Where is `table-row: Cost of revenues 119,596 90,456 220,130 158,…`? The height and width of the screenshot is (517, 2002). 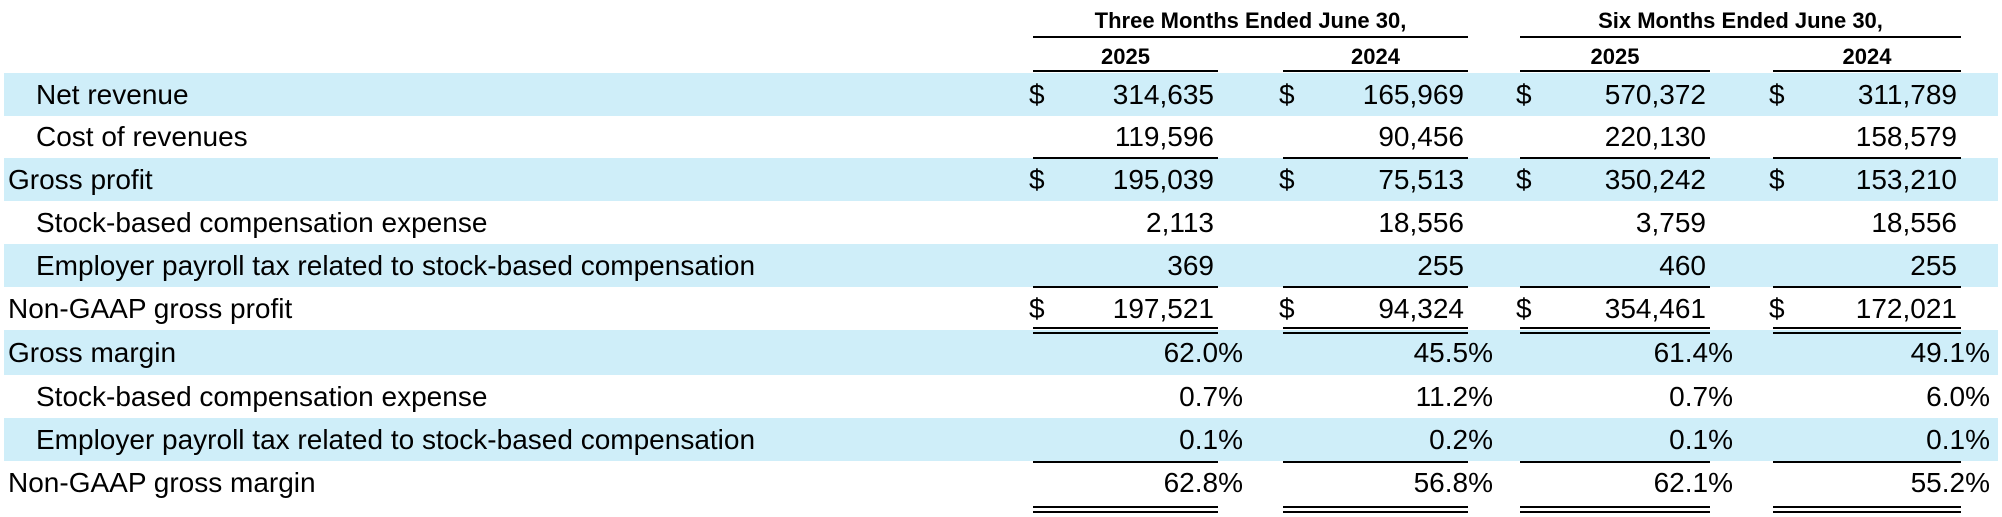 table-row: Cost of revenues 119,596 90,456 220,130 158,… is located at coordinates (1001, 137).